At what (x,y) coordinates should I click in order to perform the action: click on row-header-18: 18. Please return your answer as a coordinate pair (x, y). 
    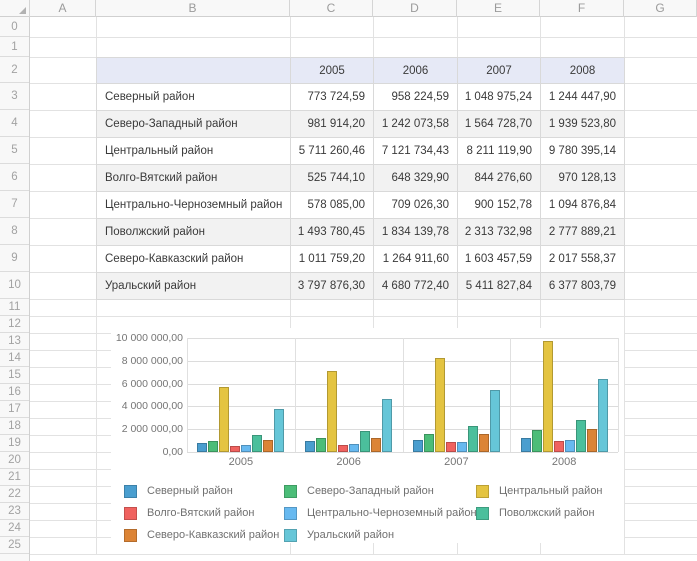
    Looking at the image, I should click on (14, 426).